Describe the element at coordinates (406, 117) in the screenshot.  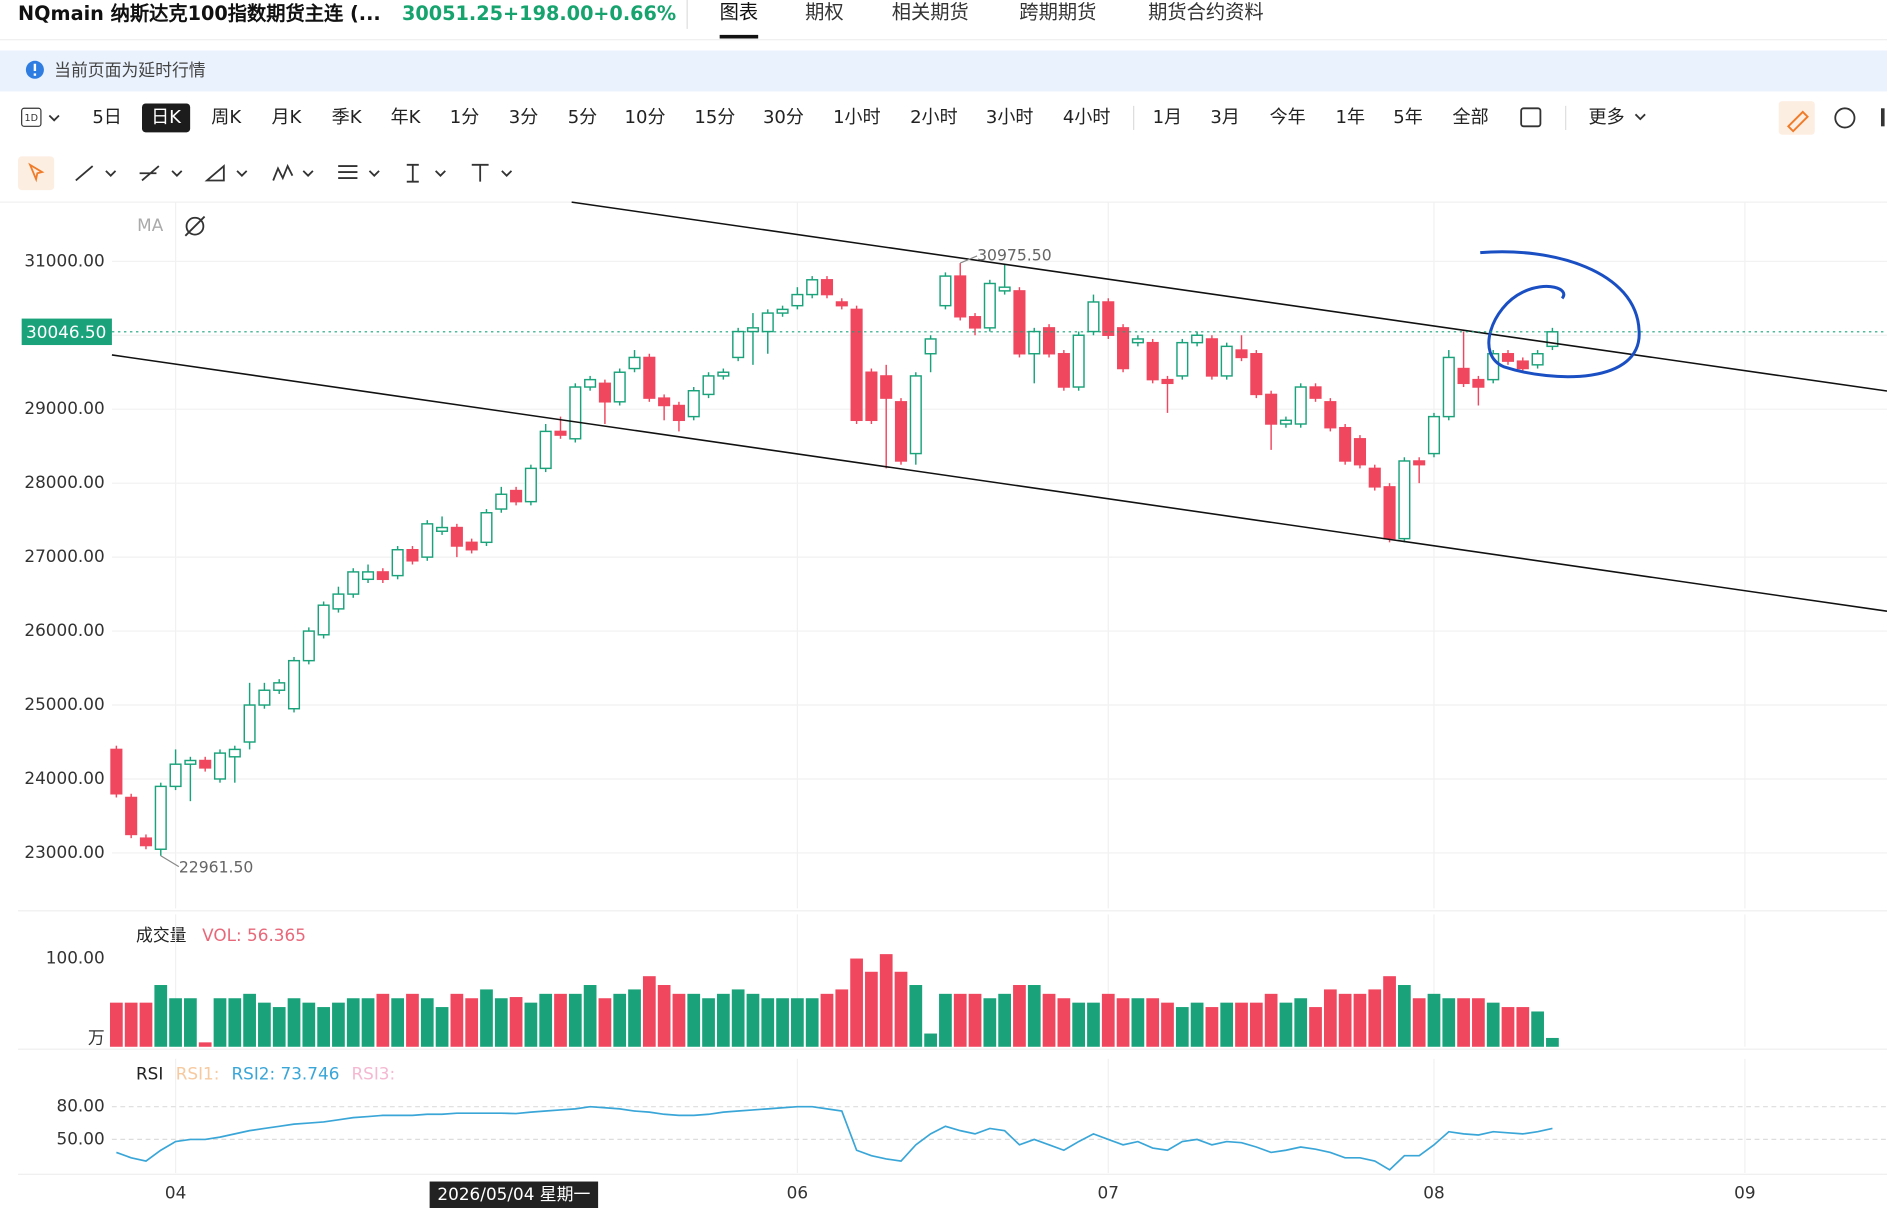
I see `period-button: 年K` at that location.